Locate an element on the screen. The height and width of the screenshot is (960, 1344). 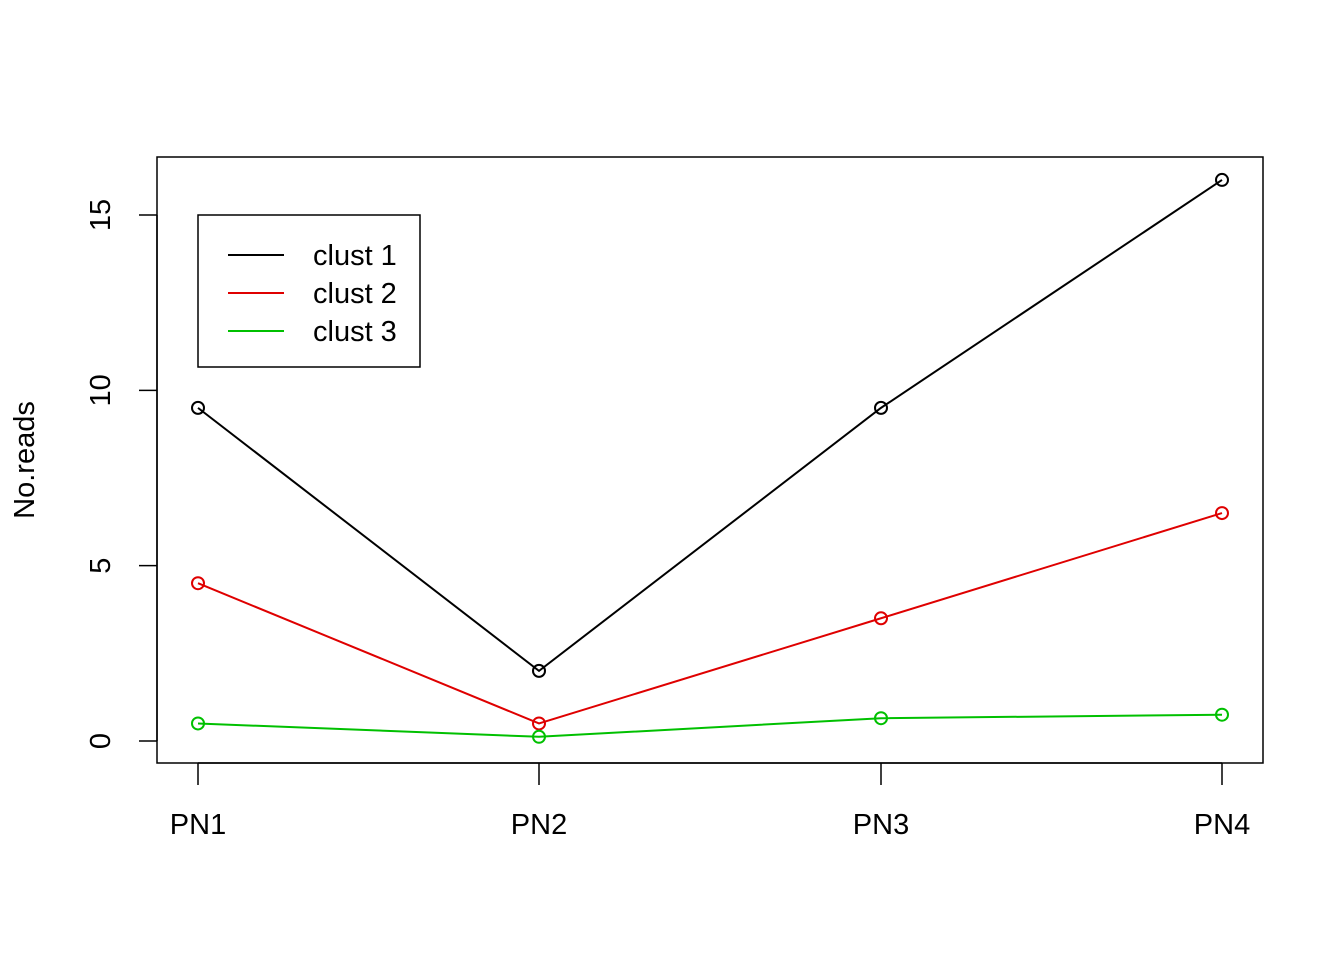
series-3-point-PN2 is located at coordinates (539, 736).